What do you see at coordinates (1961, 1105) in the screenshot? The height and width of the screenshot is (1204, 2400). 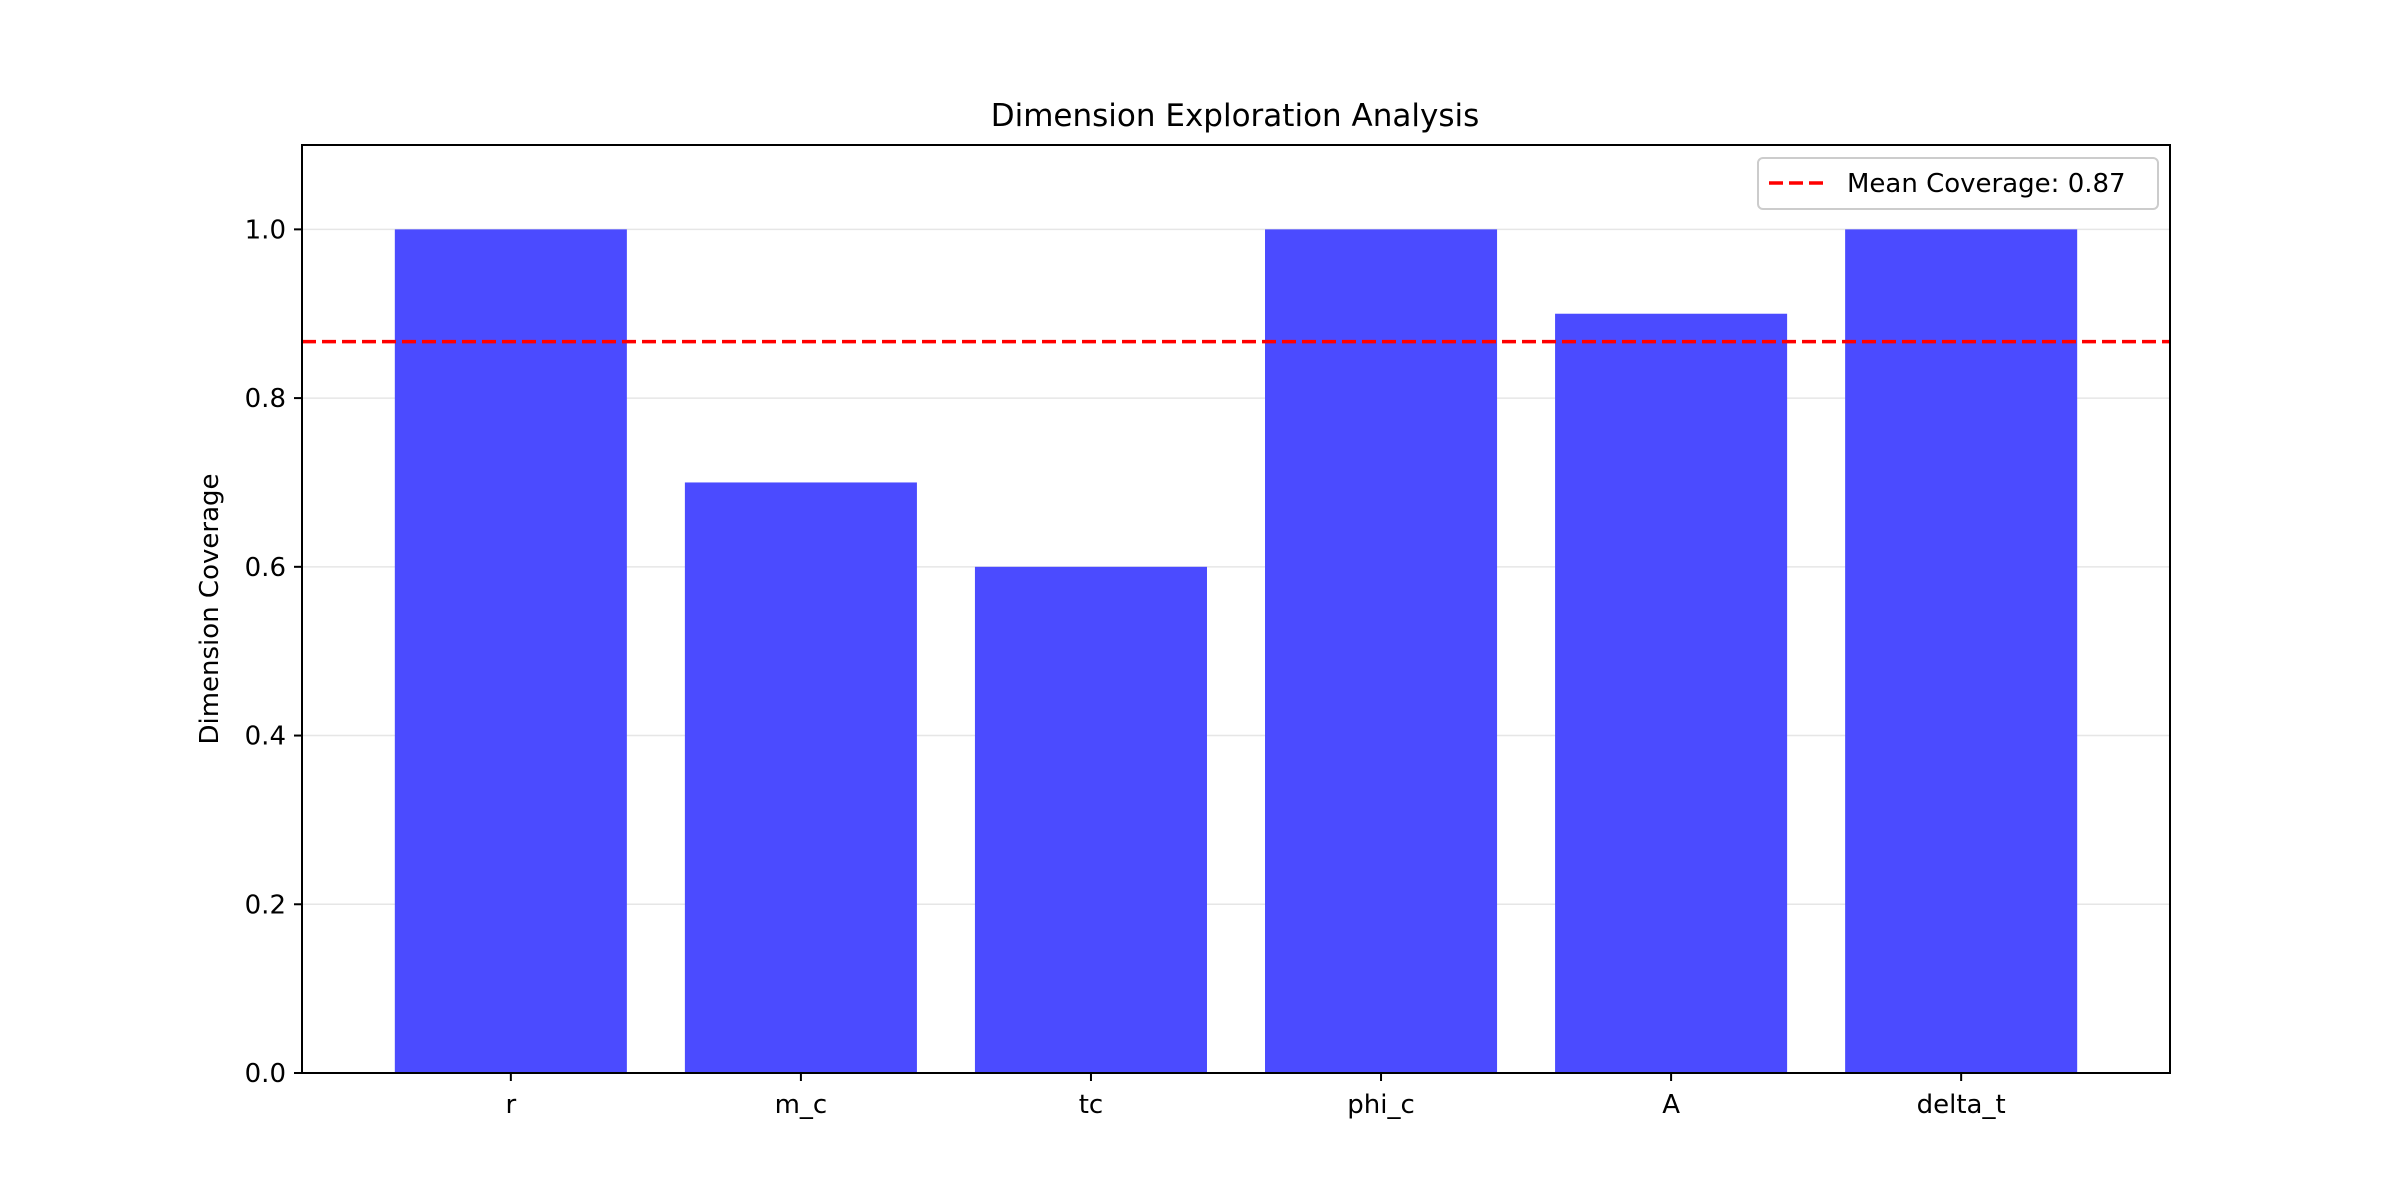 I see `x-tick-label: delta_t` at bounding box center [1961, 1105].